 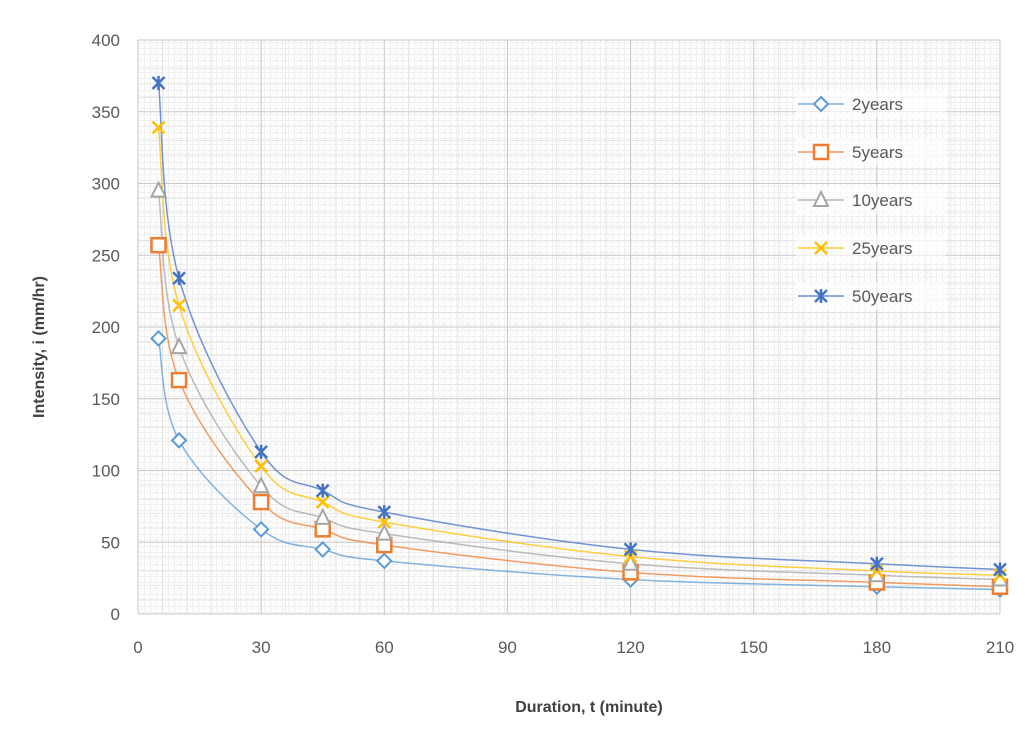 I want to click on legend-item-50years: 50years, so click(x=871, y=296).